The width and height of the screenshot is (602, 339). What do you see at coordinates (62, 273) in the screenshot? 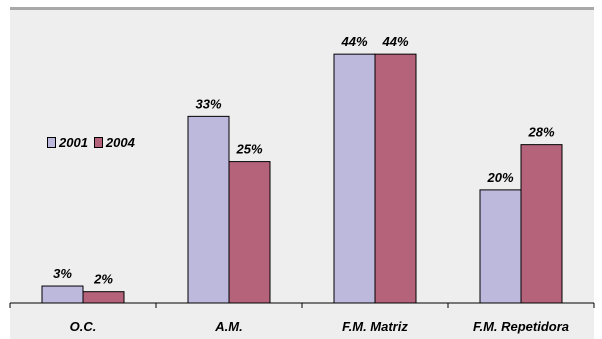
I see `data-label-2001-0: 3%` at bounding box center [62, 273].